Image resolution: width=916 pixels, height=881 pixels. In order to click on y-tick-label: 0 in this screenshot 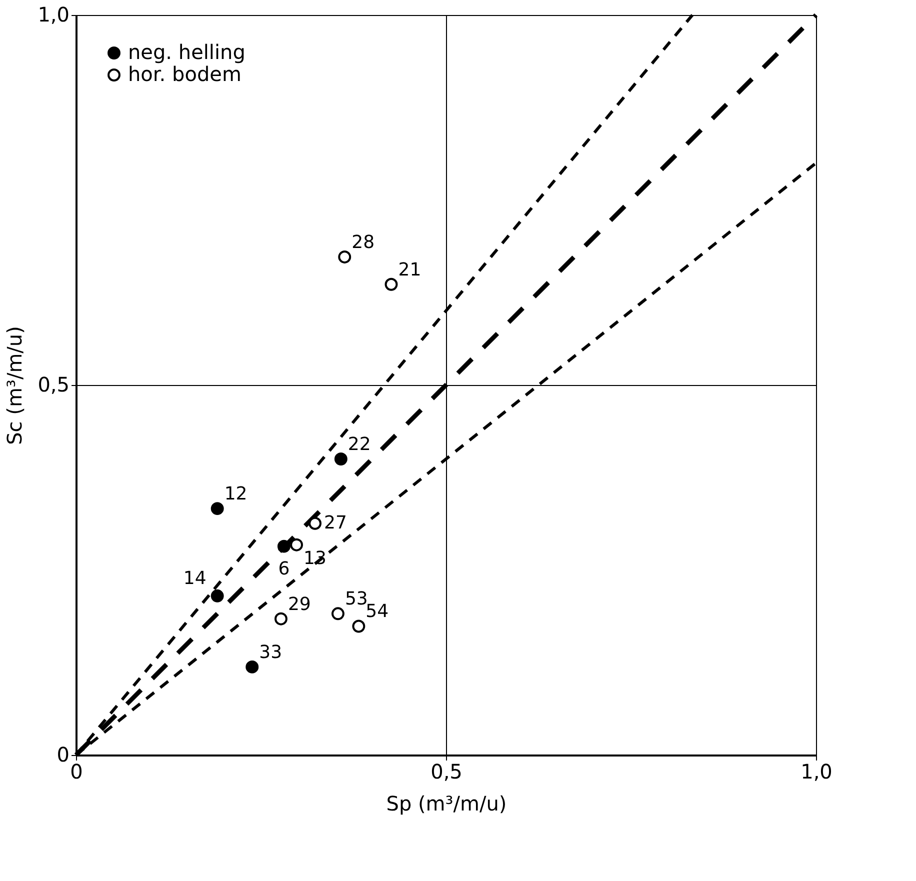, I will do `click(63, 754)`.